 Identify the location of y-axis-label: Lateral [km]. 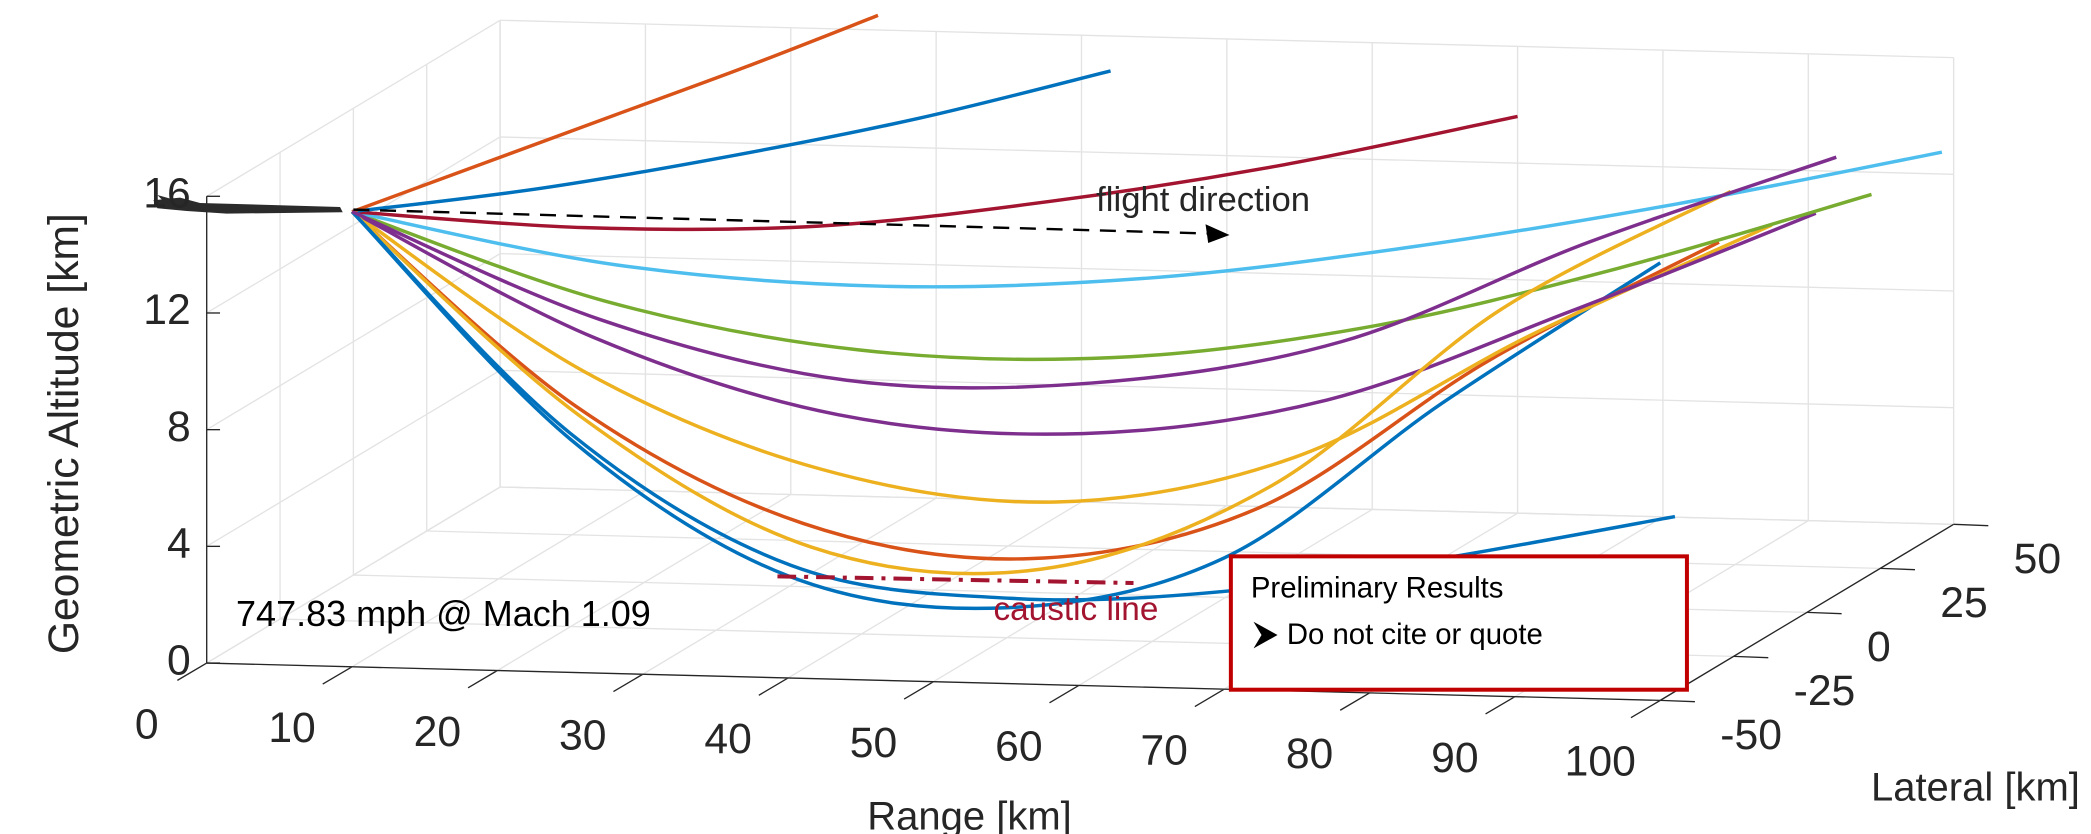
(1975, 787).